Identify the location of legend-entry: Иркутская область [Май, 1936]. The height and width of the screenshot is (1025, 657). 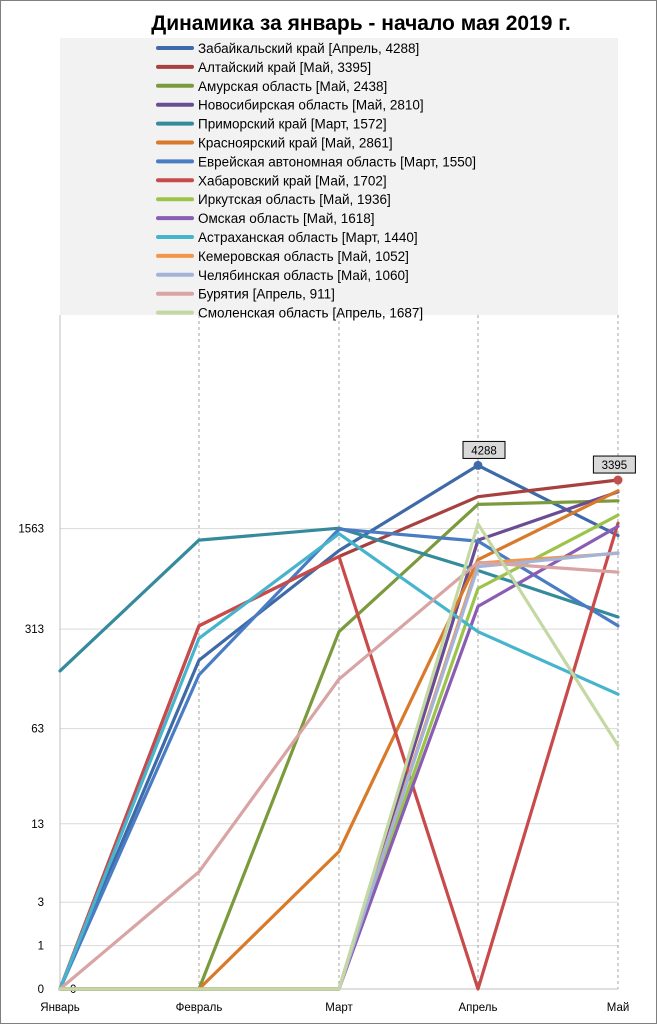
(294, 199).